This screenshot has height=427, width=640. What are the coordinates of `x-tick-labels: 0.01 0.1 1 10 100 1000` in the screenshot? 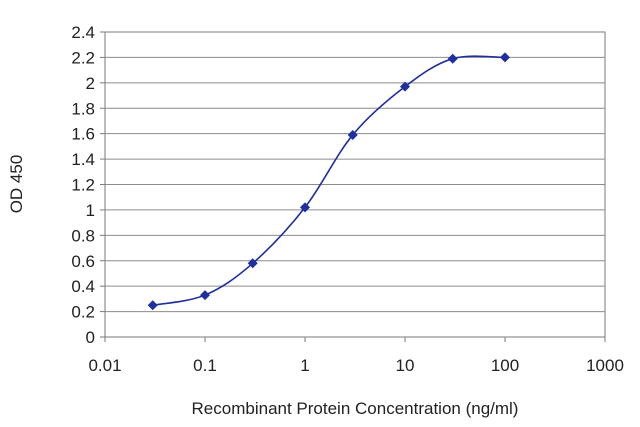 It's located at (356, 356).